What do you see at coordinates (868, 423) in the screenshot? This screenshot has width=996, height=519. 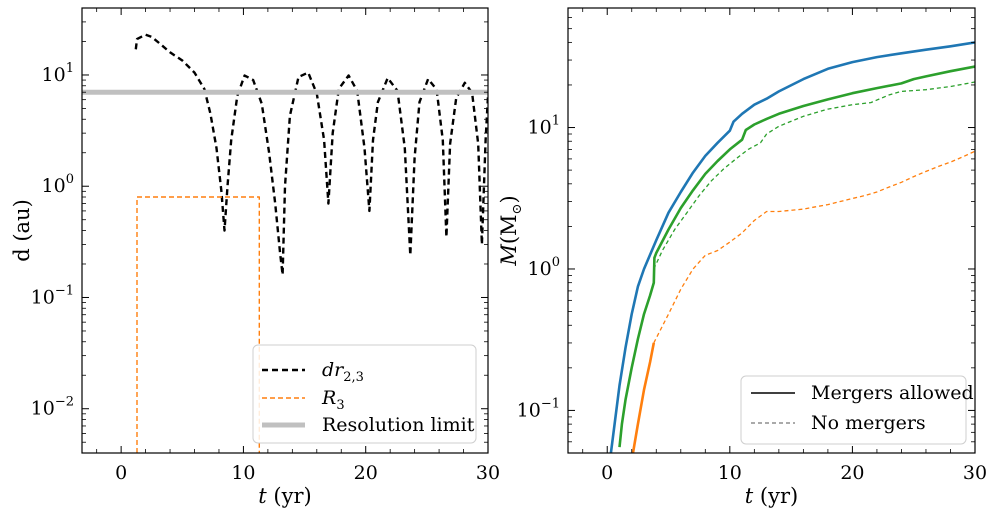 I see `legend-label-2: No mergers` at bounding box center [868, 423].